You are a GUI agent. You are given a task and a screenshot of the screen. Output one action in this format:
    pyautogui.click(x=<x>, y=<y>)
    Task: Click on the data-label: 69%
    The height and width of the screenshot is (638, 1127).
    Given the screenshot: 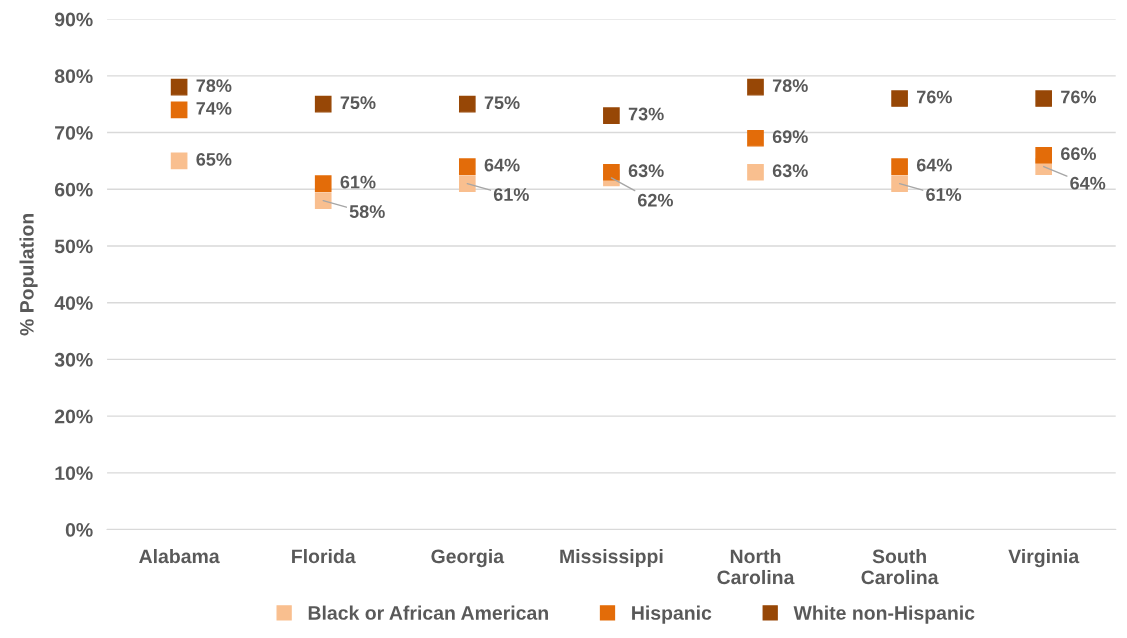 What is the action you would take?
    pyautogui.click(x=790, y=137)
    